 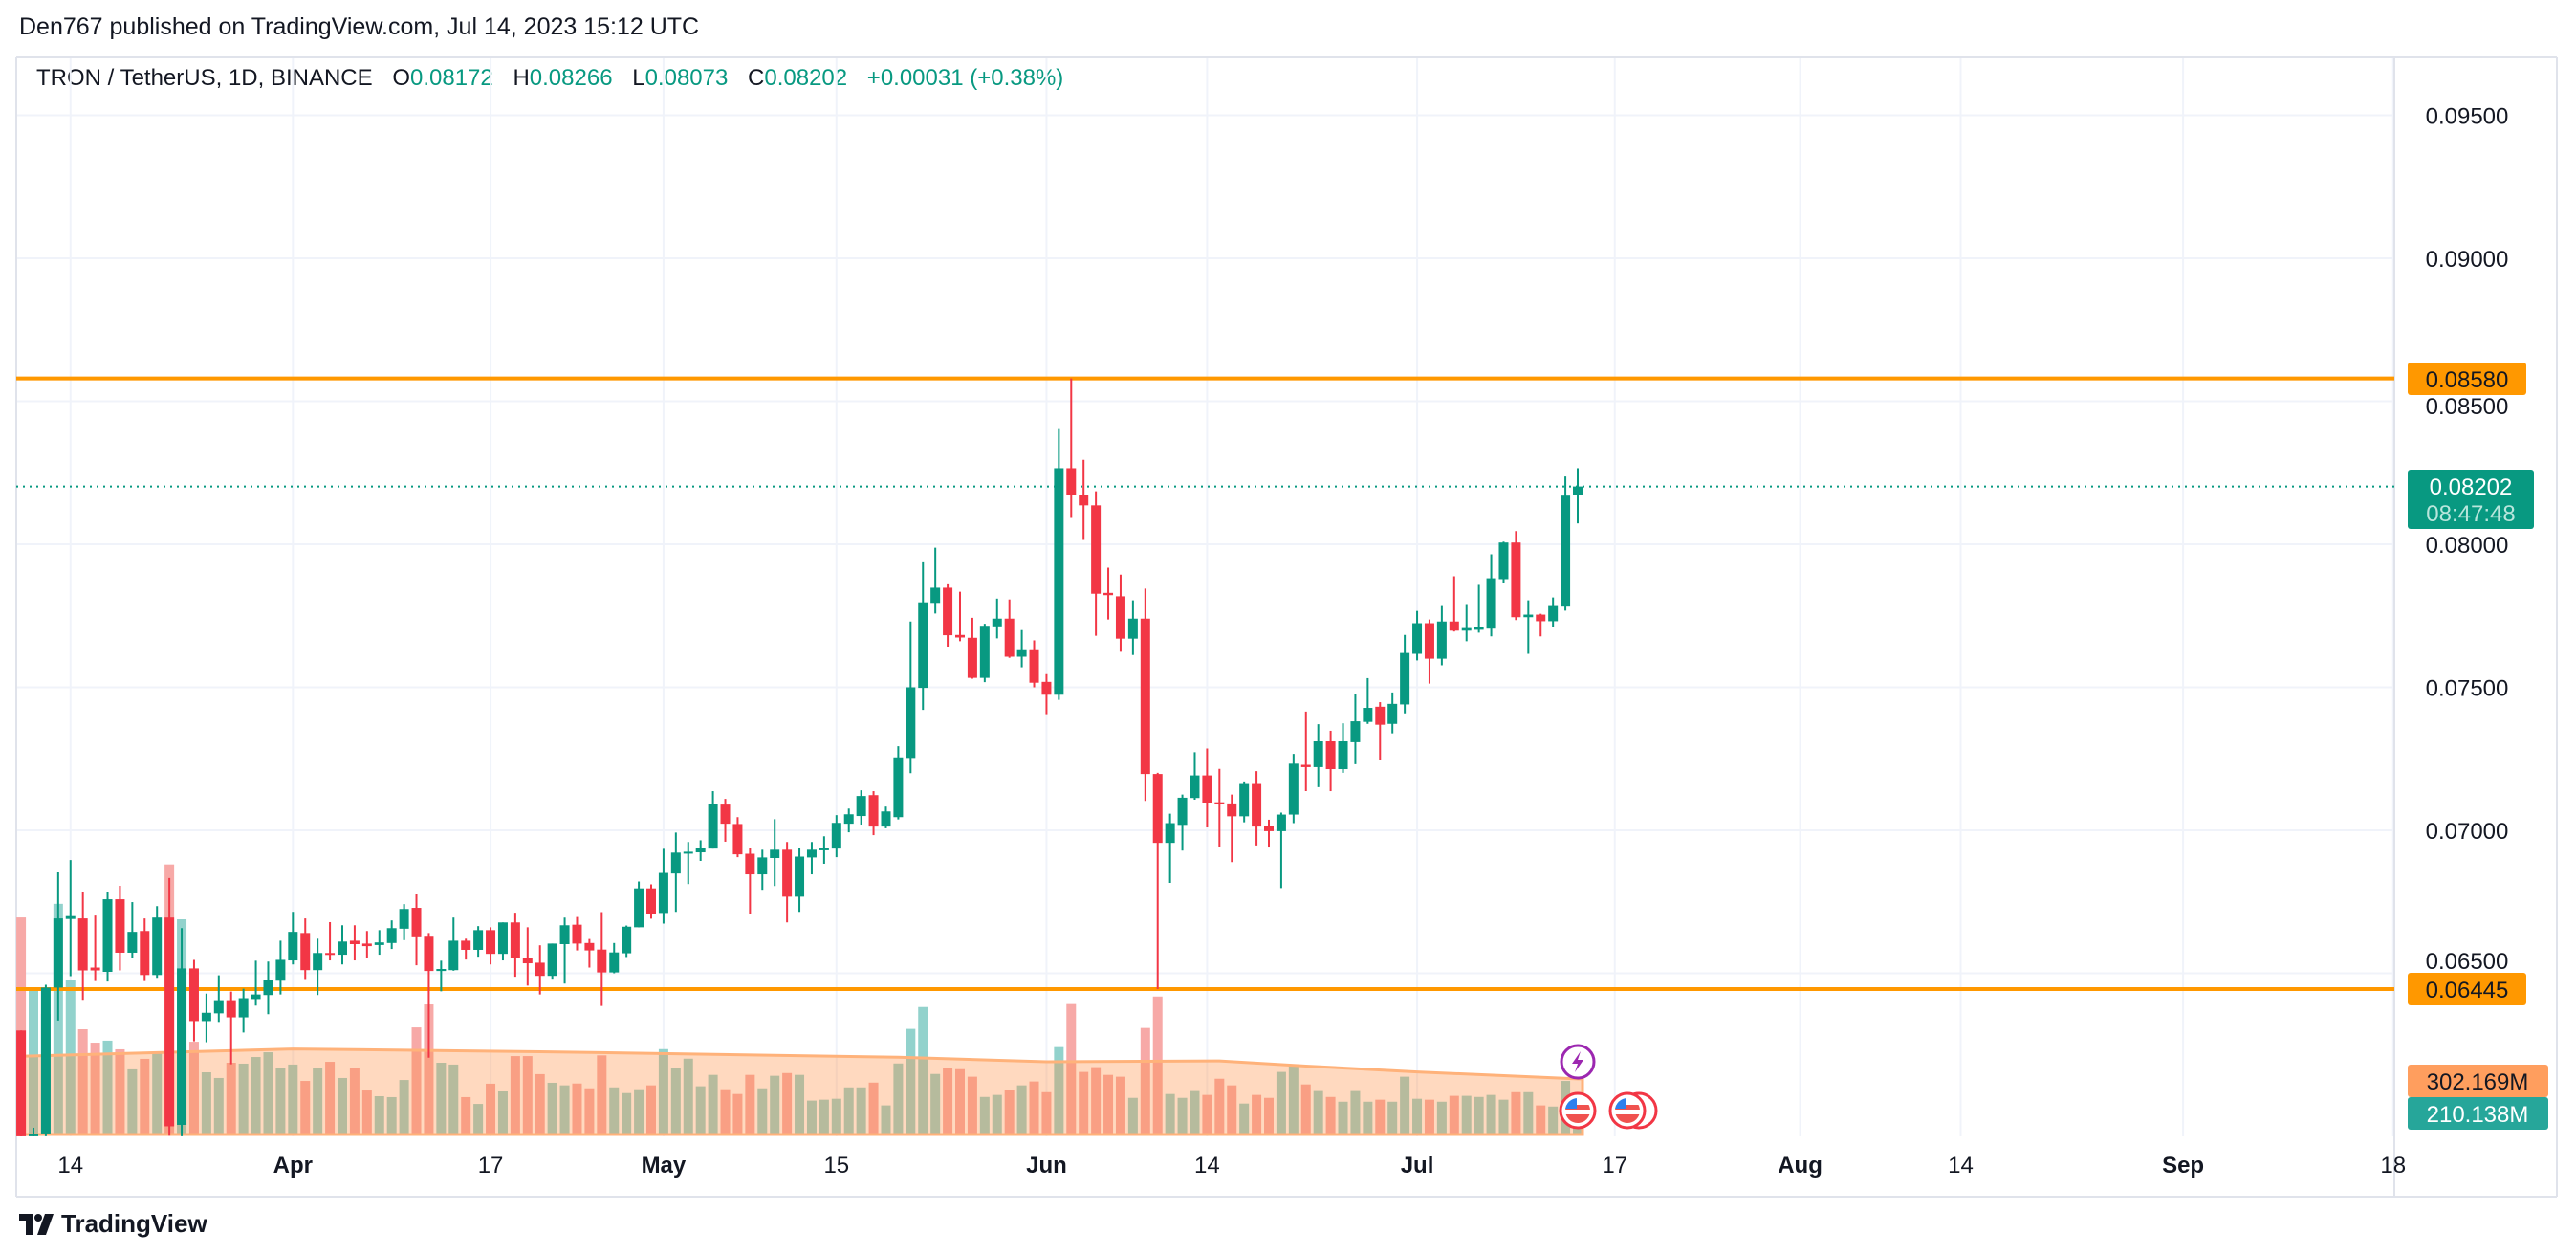 I want to click on time-axis: 14 Apr 17 May 15 Jun 14 Jul 17 Aug 14 Sep 18, so click(x=1231, y=1165).